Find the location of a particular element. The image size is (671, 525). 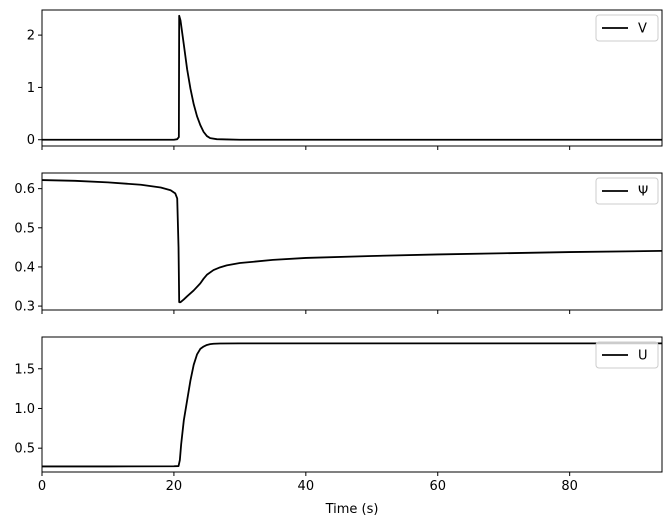

y-tick-label: 0.4 is located at coordinates (24, 267).